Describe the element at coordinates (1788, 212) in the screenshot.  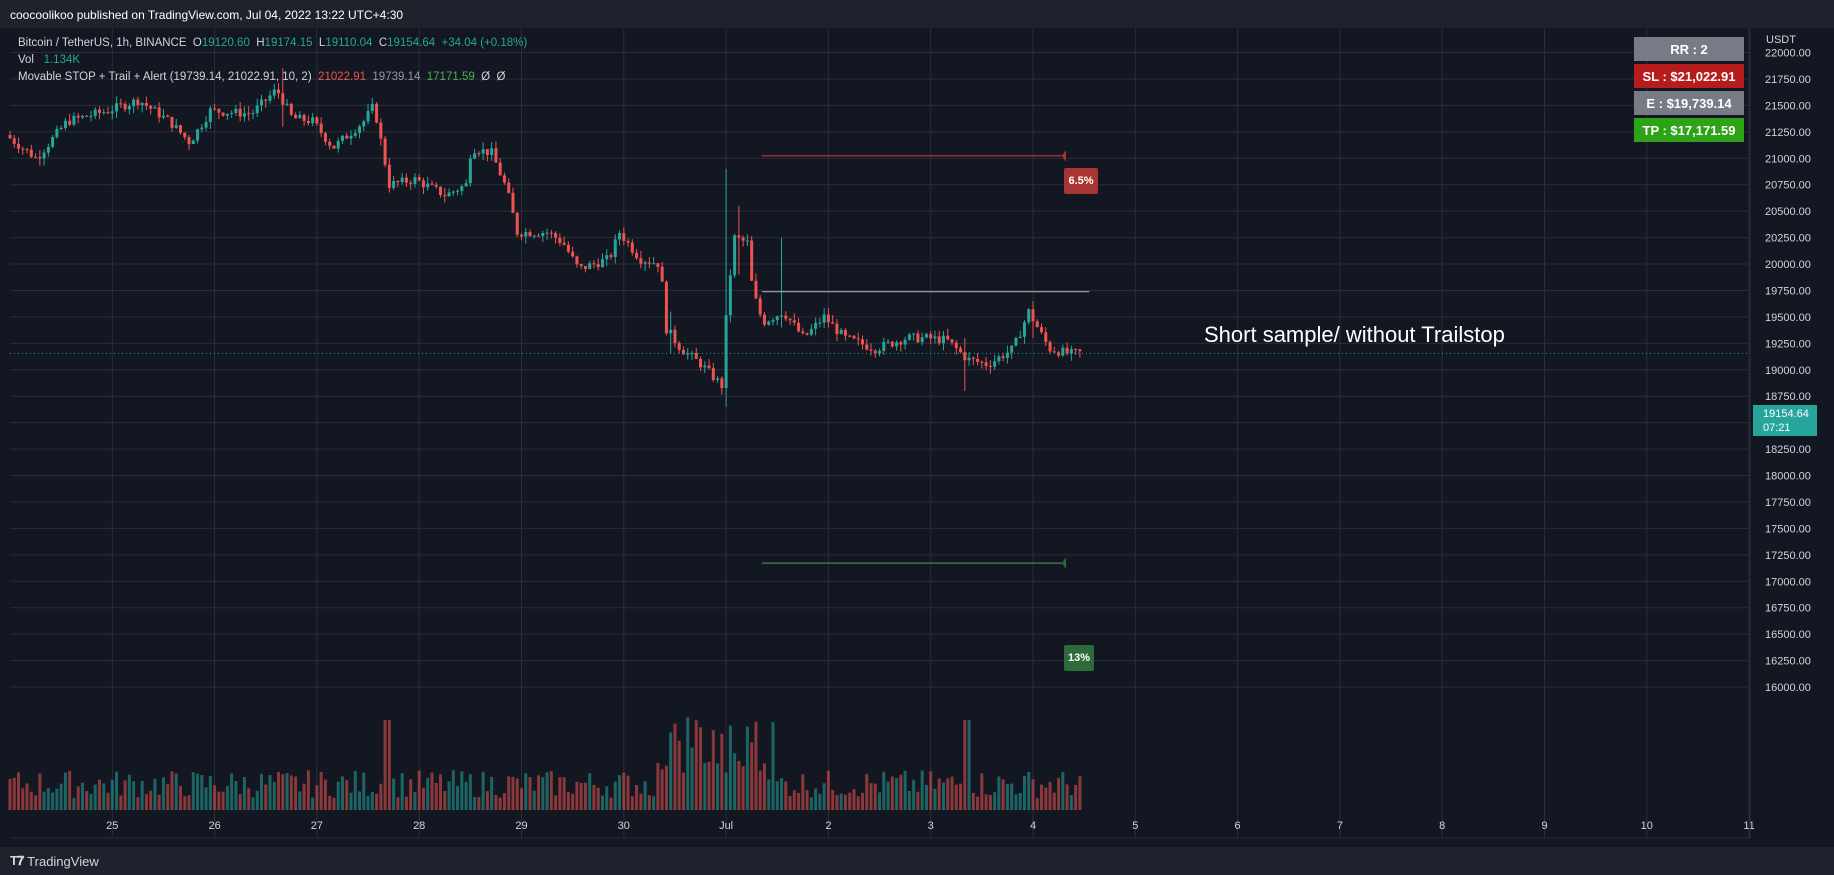
I see `y-tick-label: 20500.00` at that location.